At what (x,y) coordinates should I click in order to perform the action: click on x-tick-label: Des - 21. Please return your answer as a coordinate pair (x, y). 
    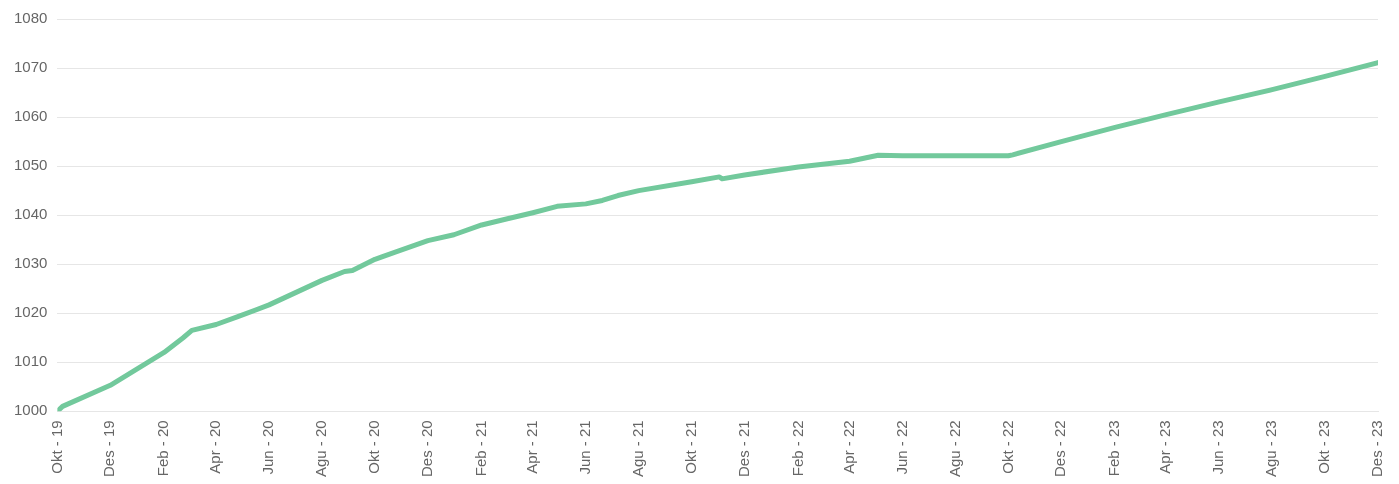
    Looking at the image, I should click on (743, 448).